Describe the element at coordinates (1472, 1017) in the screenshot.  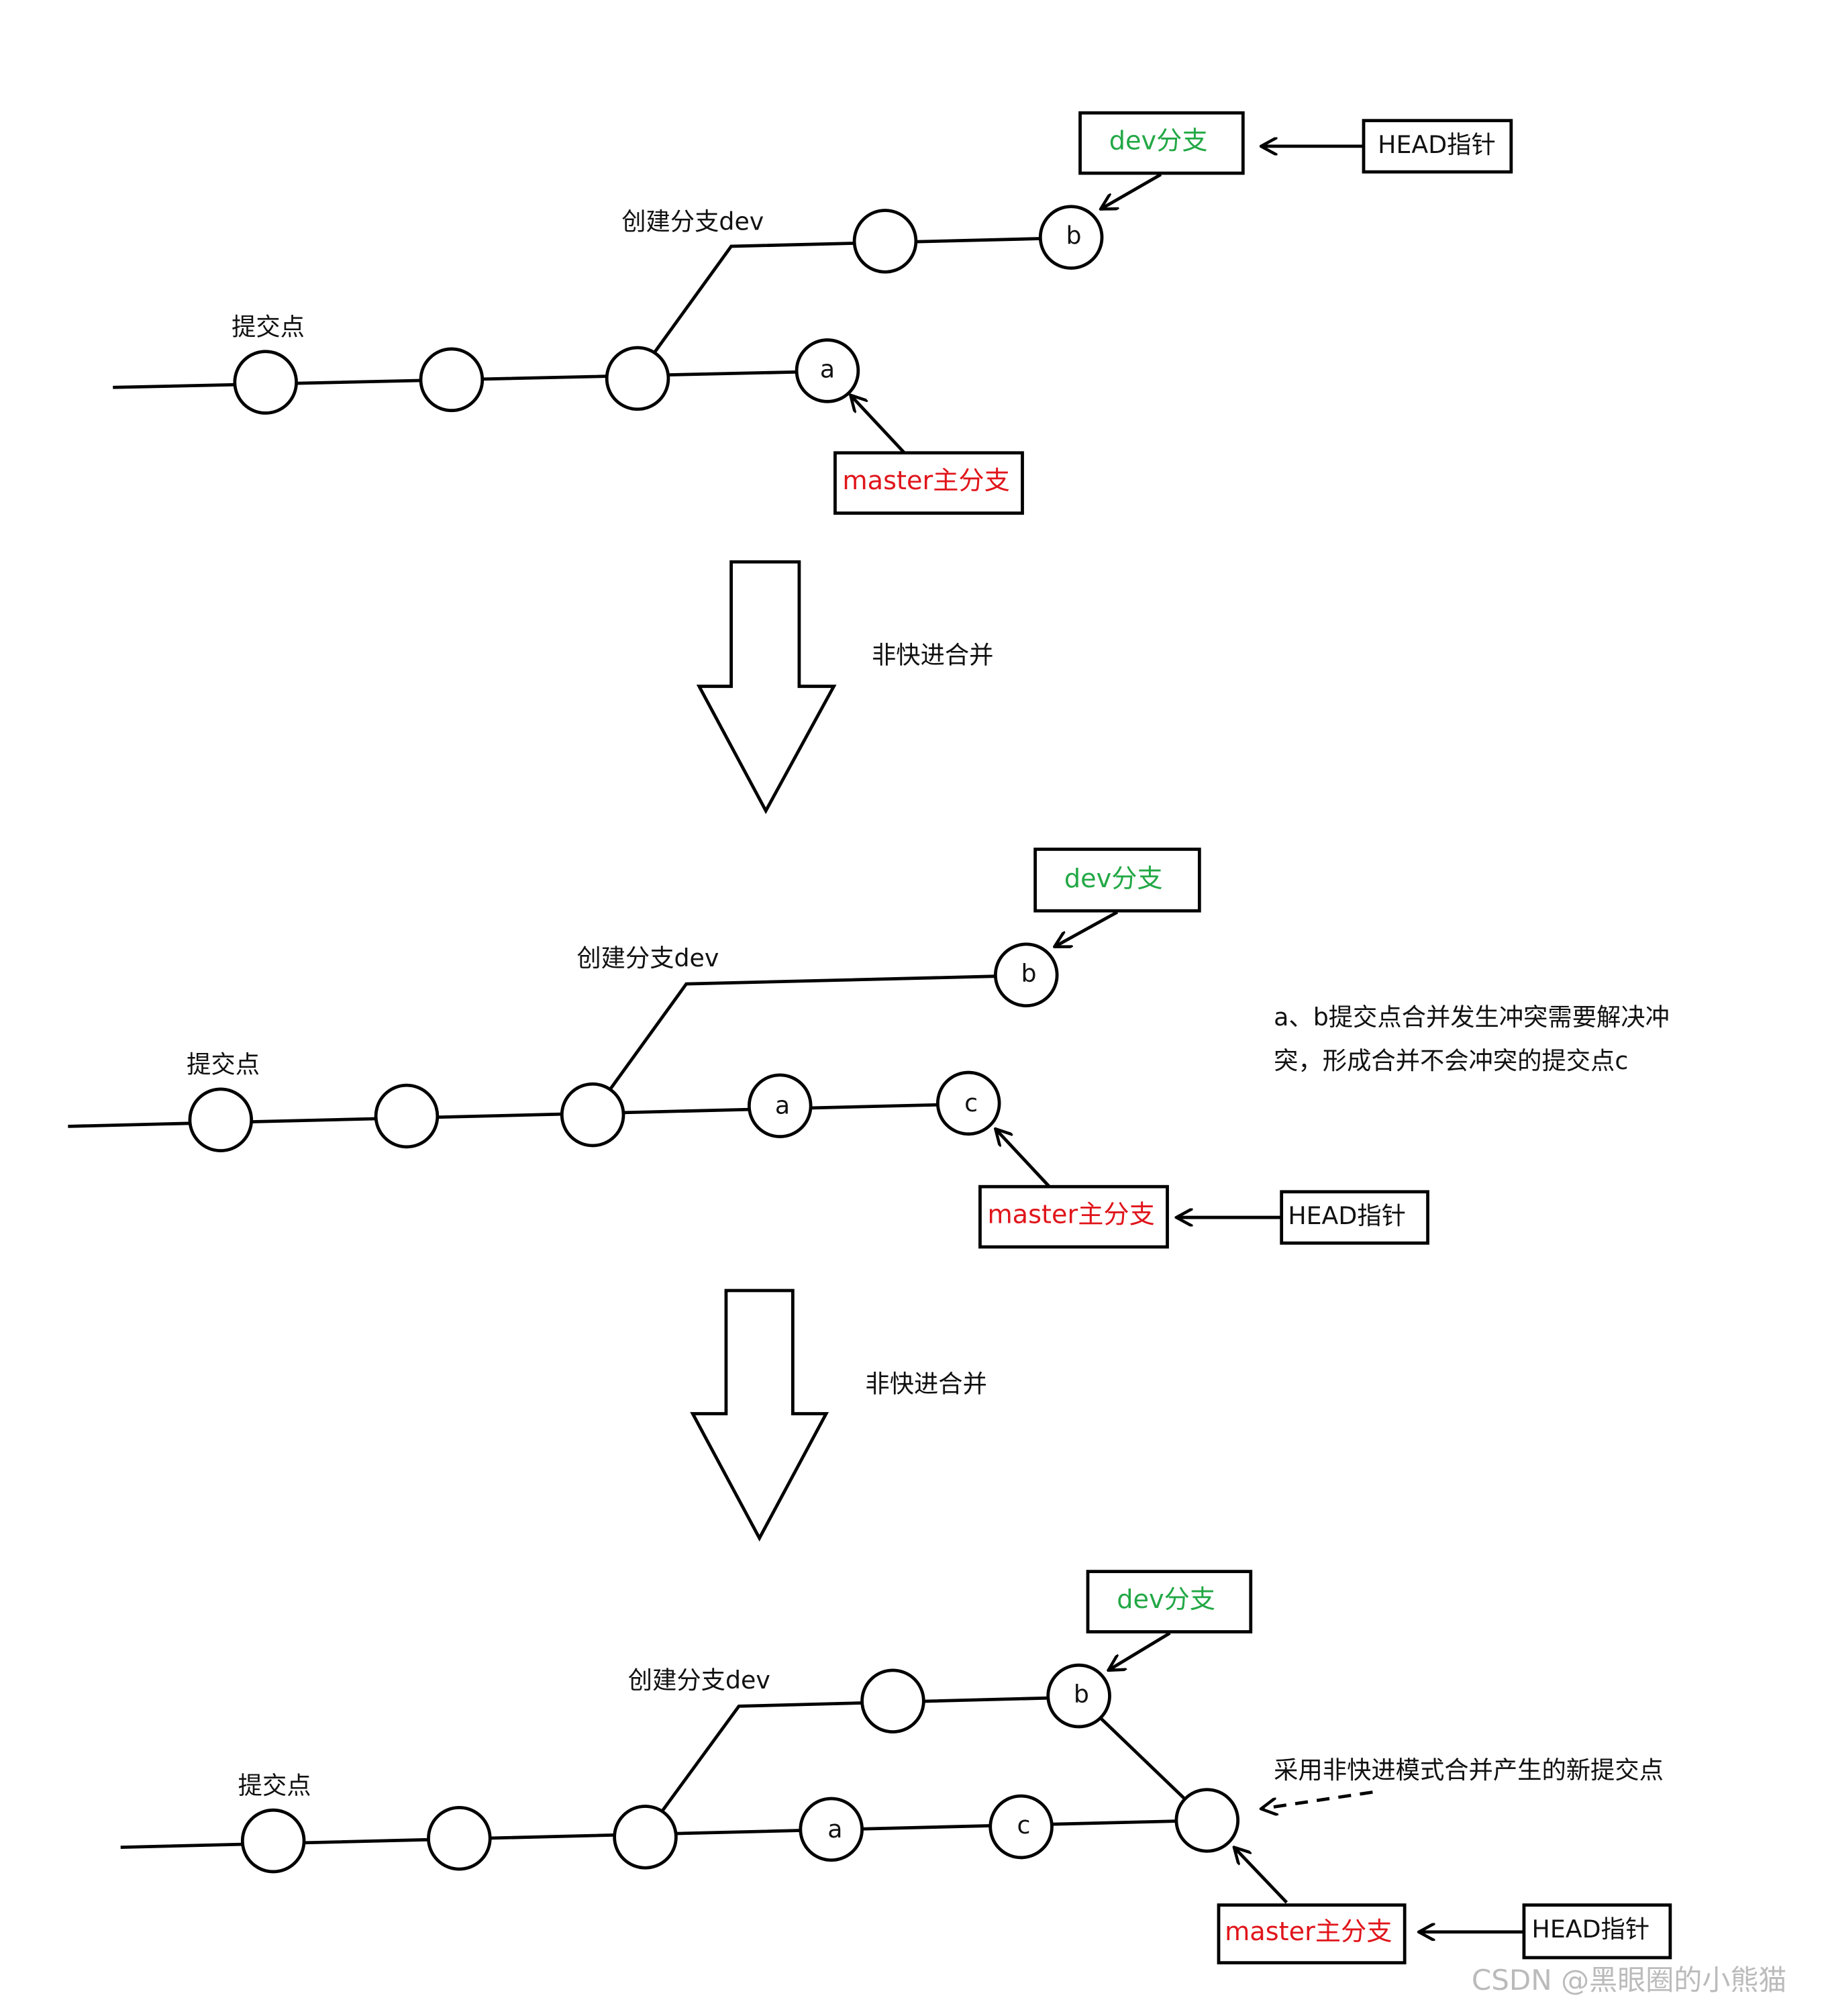
I see `note: a、b提交点合并发生冲突需要解决冲` at that location.